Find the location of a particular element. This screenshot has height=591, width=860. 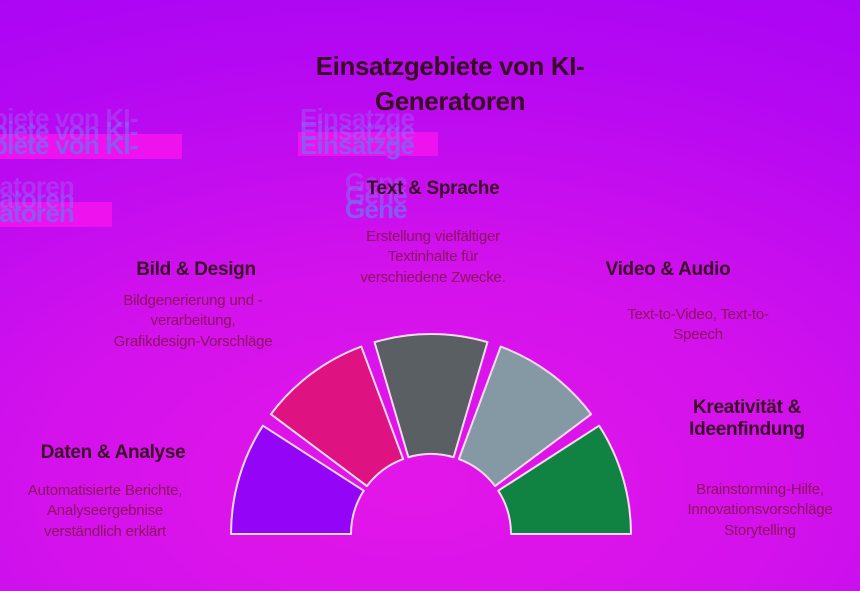

fan-segment-text-sprache is located at coordinates (431, 396).